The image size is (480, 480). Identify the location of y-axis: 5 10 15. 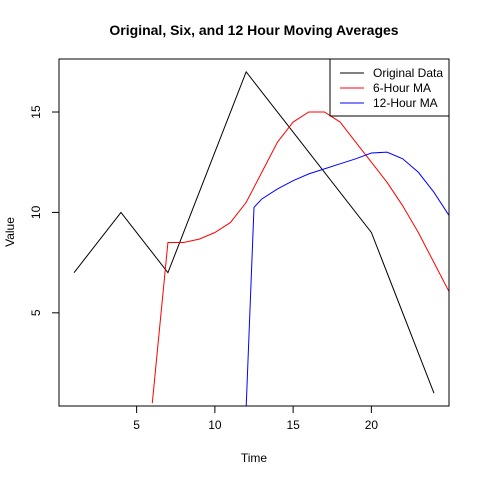
(44, 210).